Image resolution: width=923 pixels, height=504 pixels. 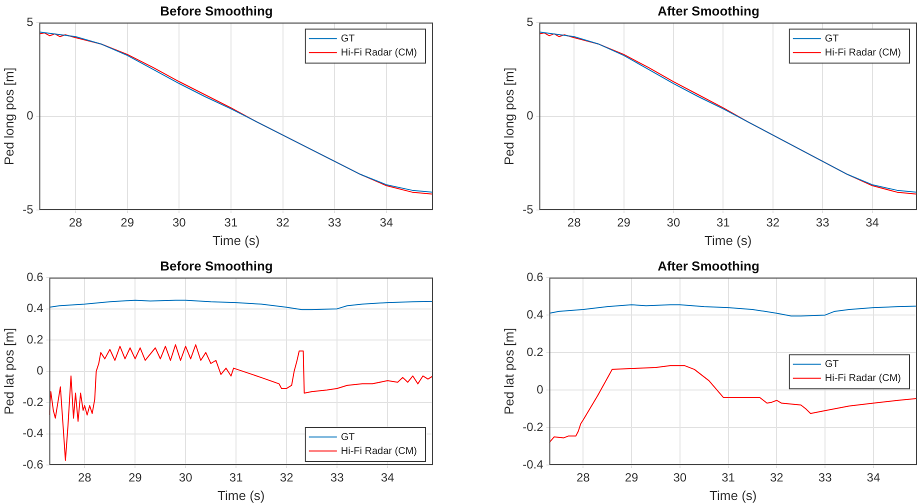 What do you see at coordinates (33, 464) in the screenshot?
I see `y-tick-label: -0.6` at bounding box center [33, 464].